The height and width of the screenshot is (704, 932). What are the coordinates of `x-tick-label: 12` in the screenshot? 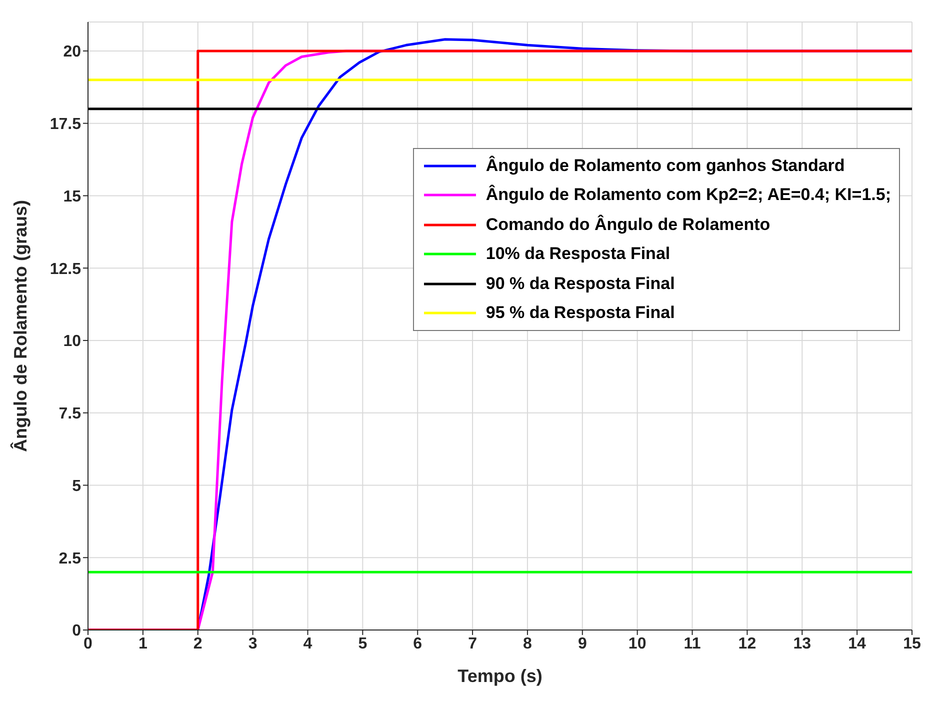 It's located at (747, 643).